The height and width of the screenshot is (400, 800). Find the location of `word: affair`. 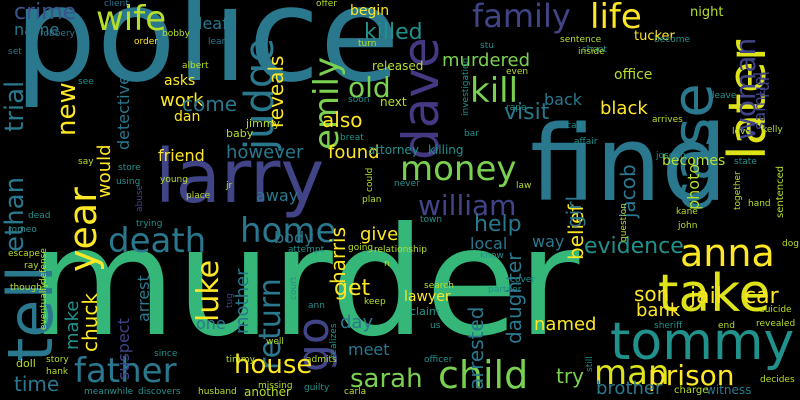

word: affair is located at coordinates (586, 142).